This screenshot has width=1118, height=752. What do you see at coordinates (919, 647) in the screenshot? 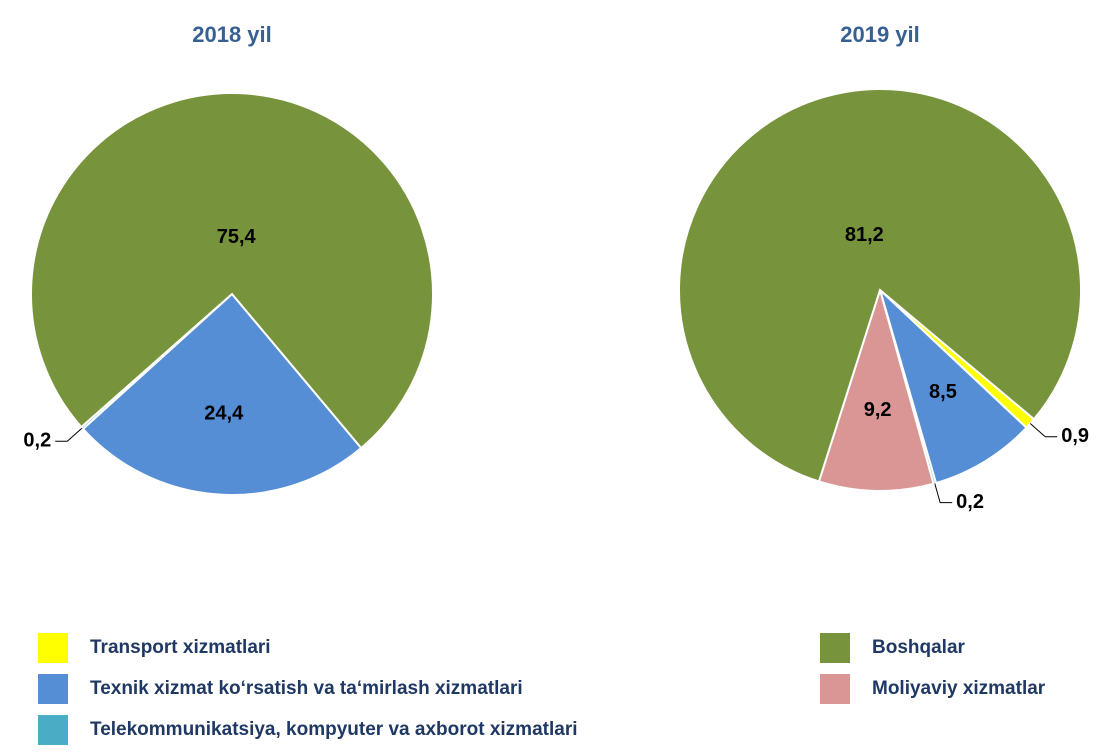
I see `legend-label: Boshqalar` at bounding box center [919, 647].